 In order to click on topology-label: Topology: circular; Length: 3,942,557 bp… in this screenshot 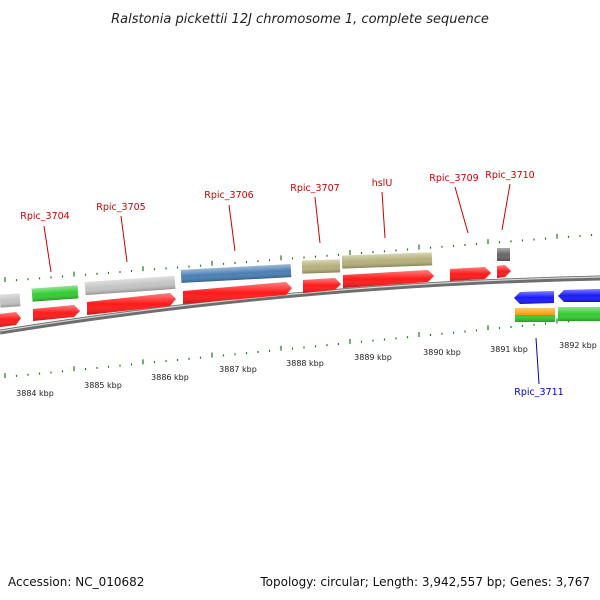, I will do `click(424, 582)`.